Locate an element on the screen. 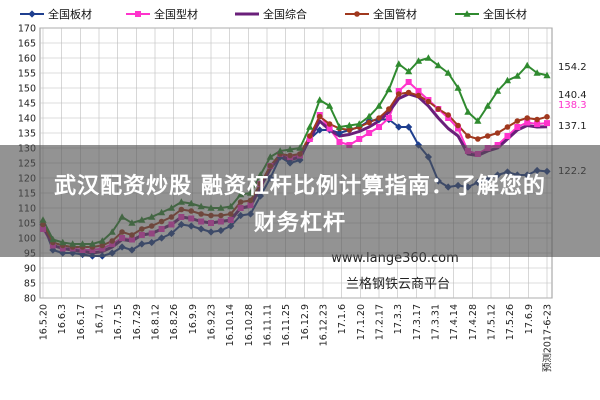  x-tick-label: 17.5.12 is located at coordinates (492, 322).